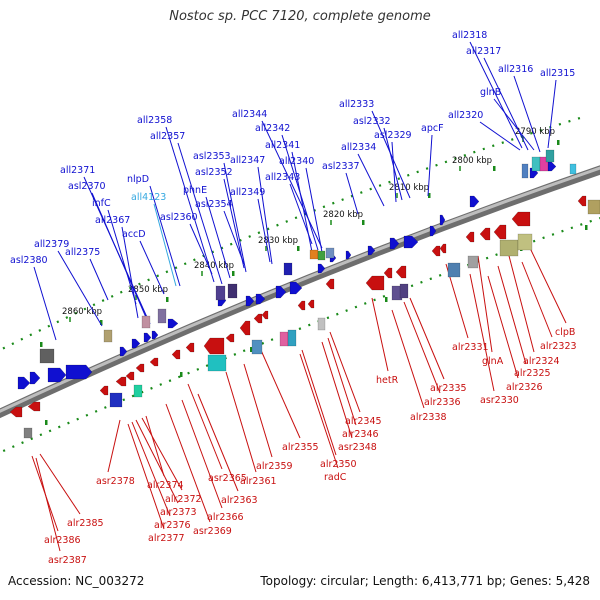 This screenshot has height=600, width=600. I want to click on gene-label-plus: infC, so click(101, 203).